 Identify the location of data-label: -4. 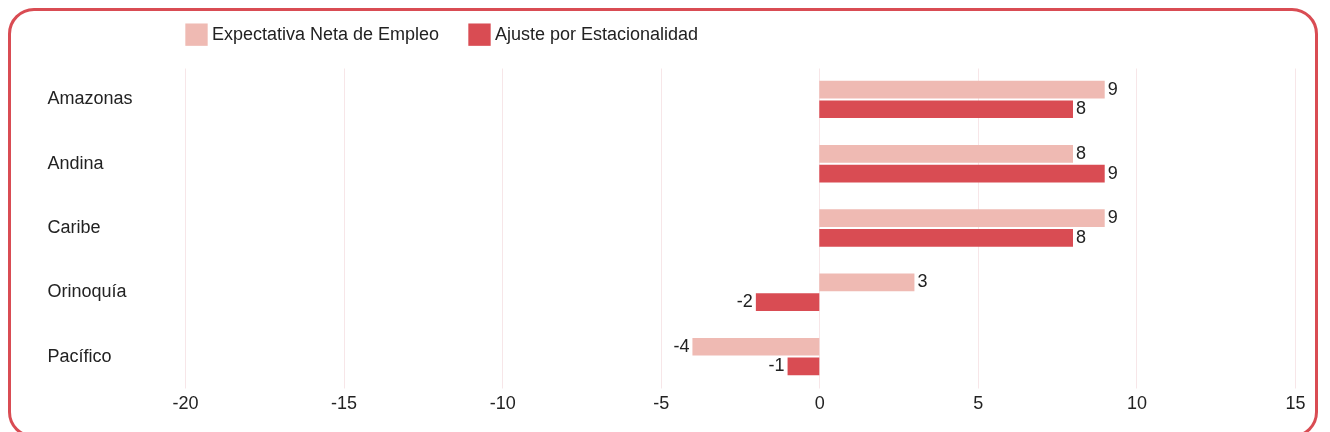
(681, 345).